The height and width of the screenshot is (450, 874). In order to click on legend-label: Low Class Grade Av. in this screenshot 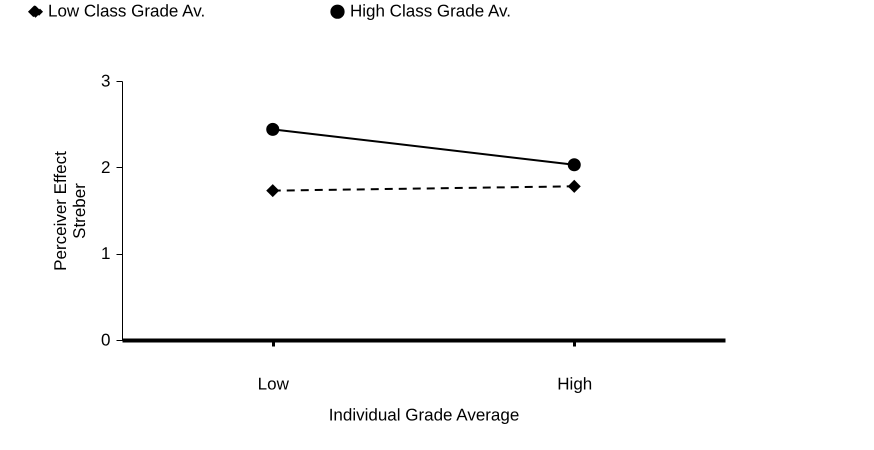, I will do `click(127, 11)`.